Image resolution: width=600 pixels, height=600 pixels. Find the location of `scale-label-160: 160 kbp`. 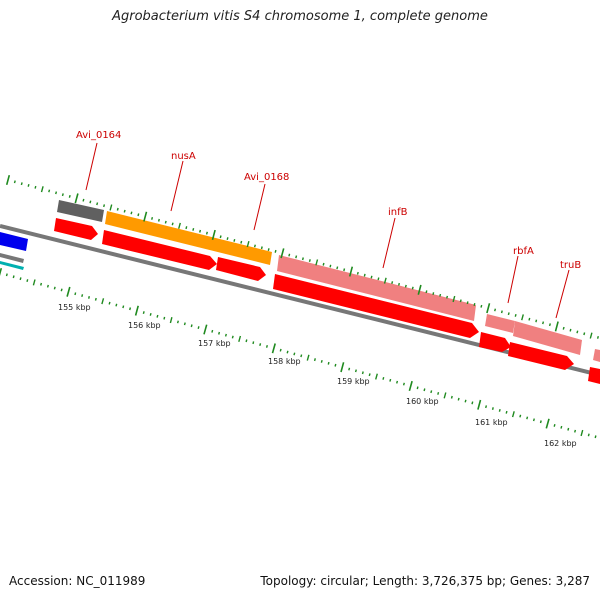

scale-label-160: 160 kbp is located at coordinates (422, 401).